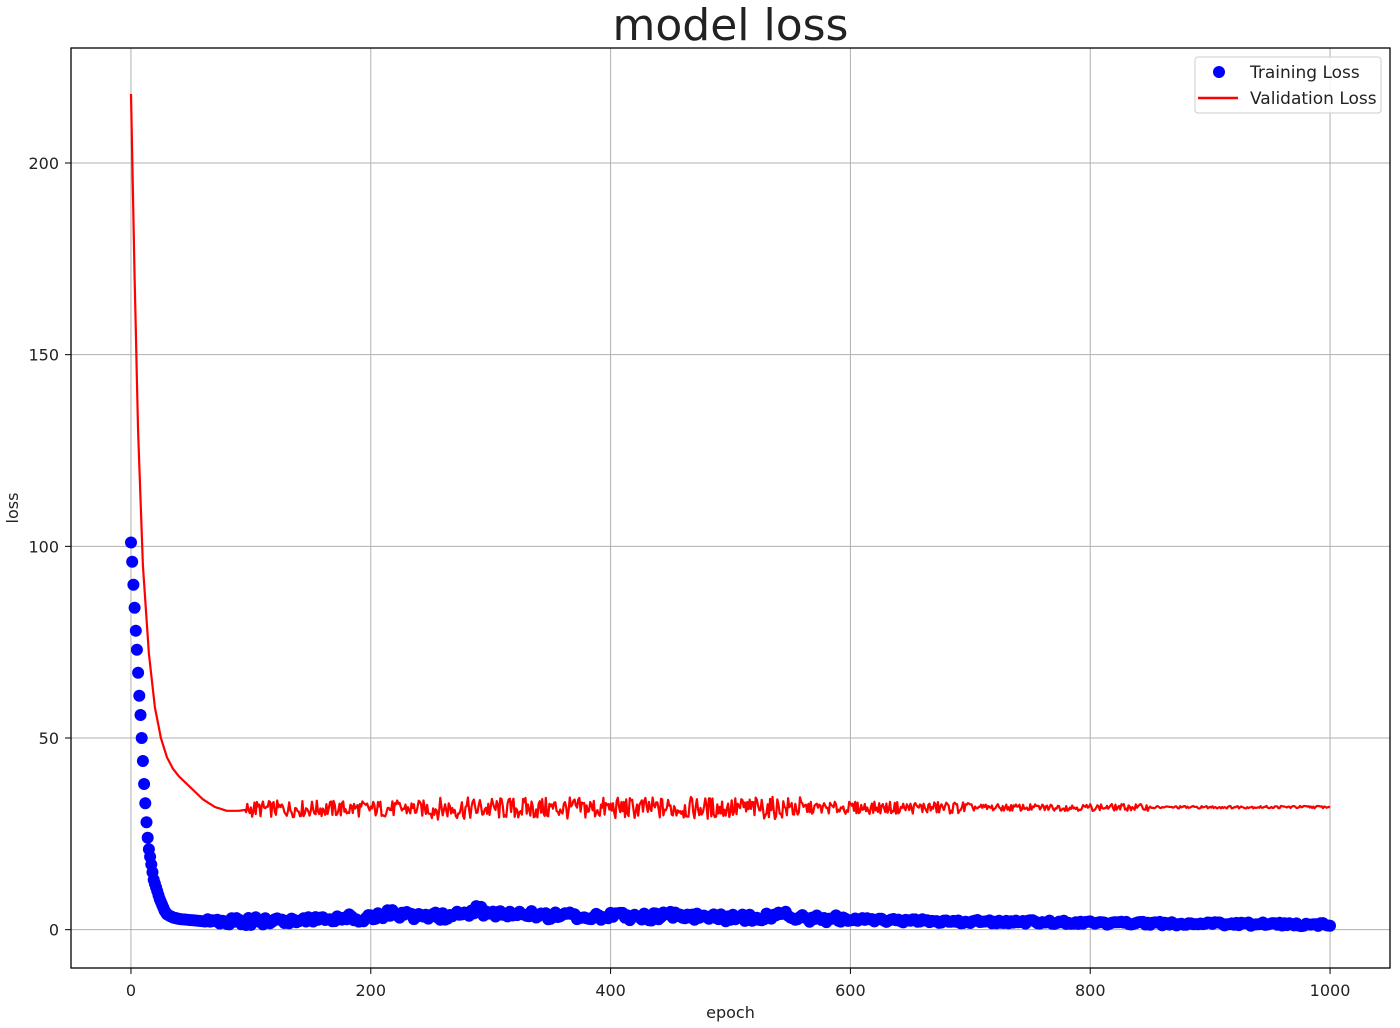 This screenshot has width=1400, height=1028. Describe the element at coordinates (131, 990) in the screenshot. I see `x-tick-label: 0` at that location.